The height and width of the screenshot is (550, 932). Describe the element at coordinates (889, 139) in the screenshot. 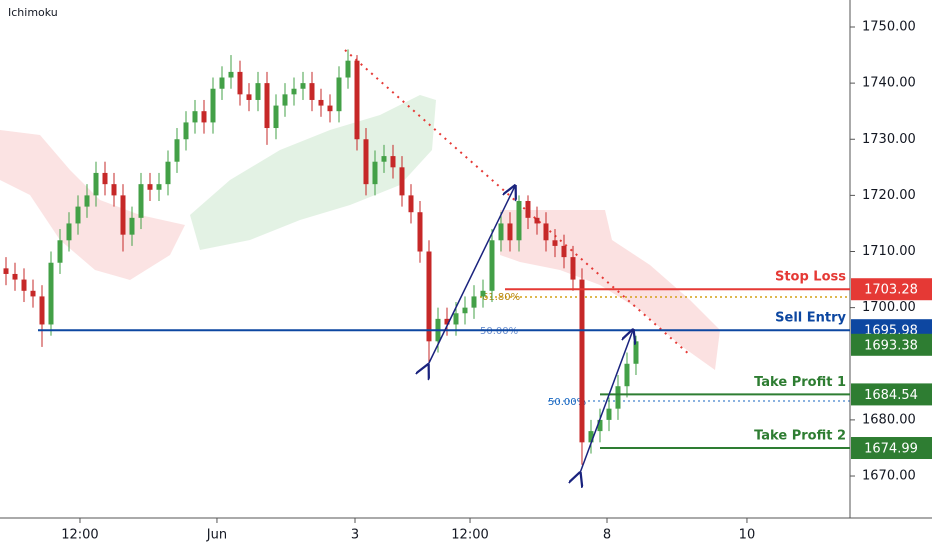

I see `y-tick-label: 1730.00` at that location.